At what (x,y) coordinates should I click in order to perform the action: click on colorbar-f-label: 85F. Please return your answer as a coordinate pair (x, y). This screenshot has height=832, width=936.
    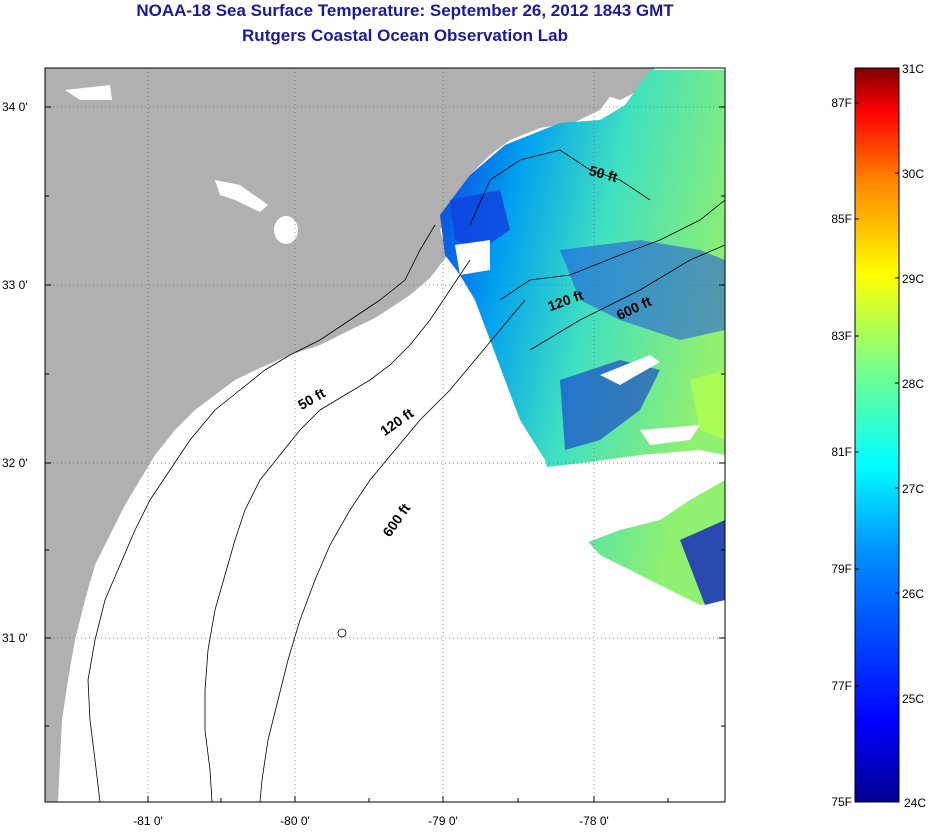
    Looking at the image, I should click on (841, 219).